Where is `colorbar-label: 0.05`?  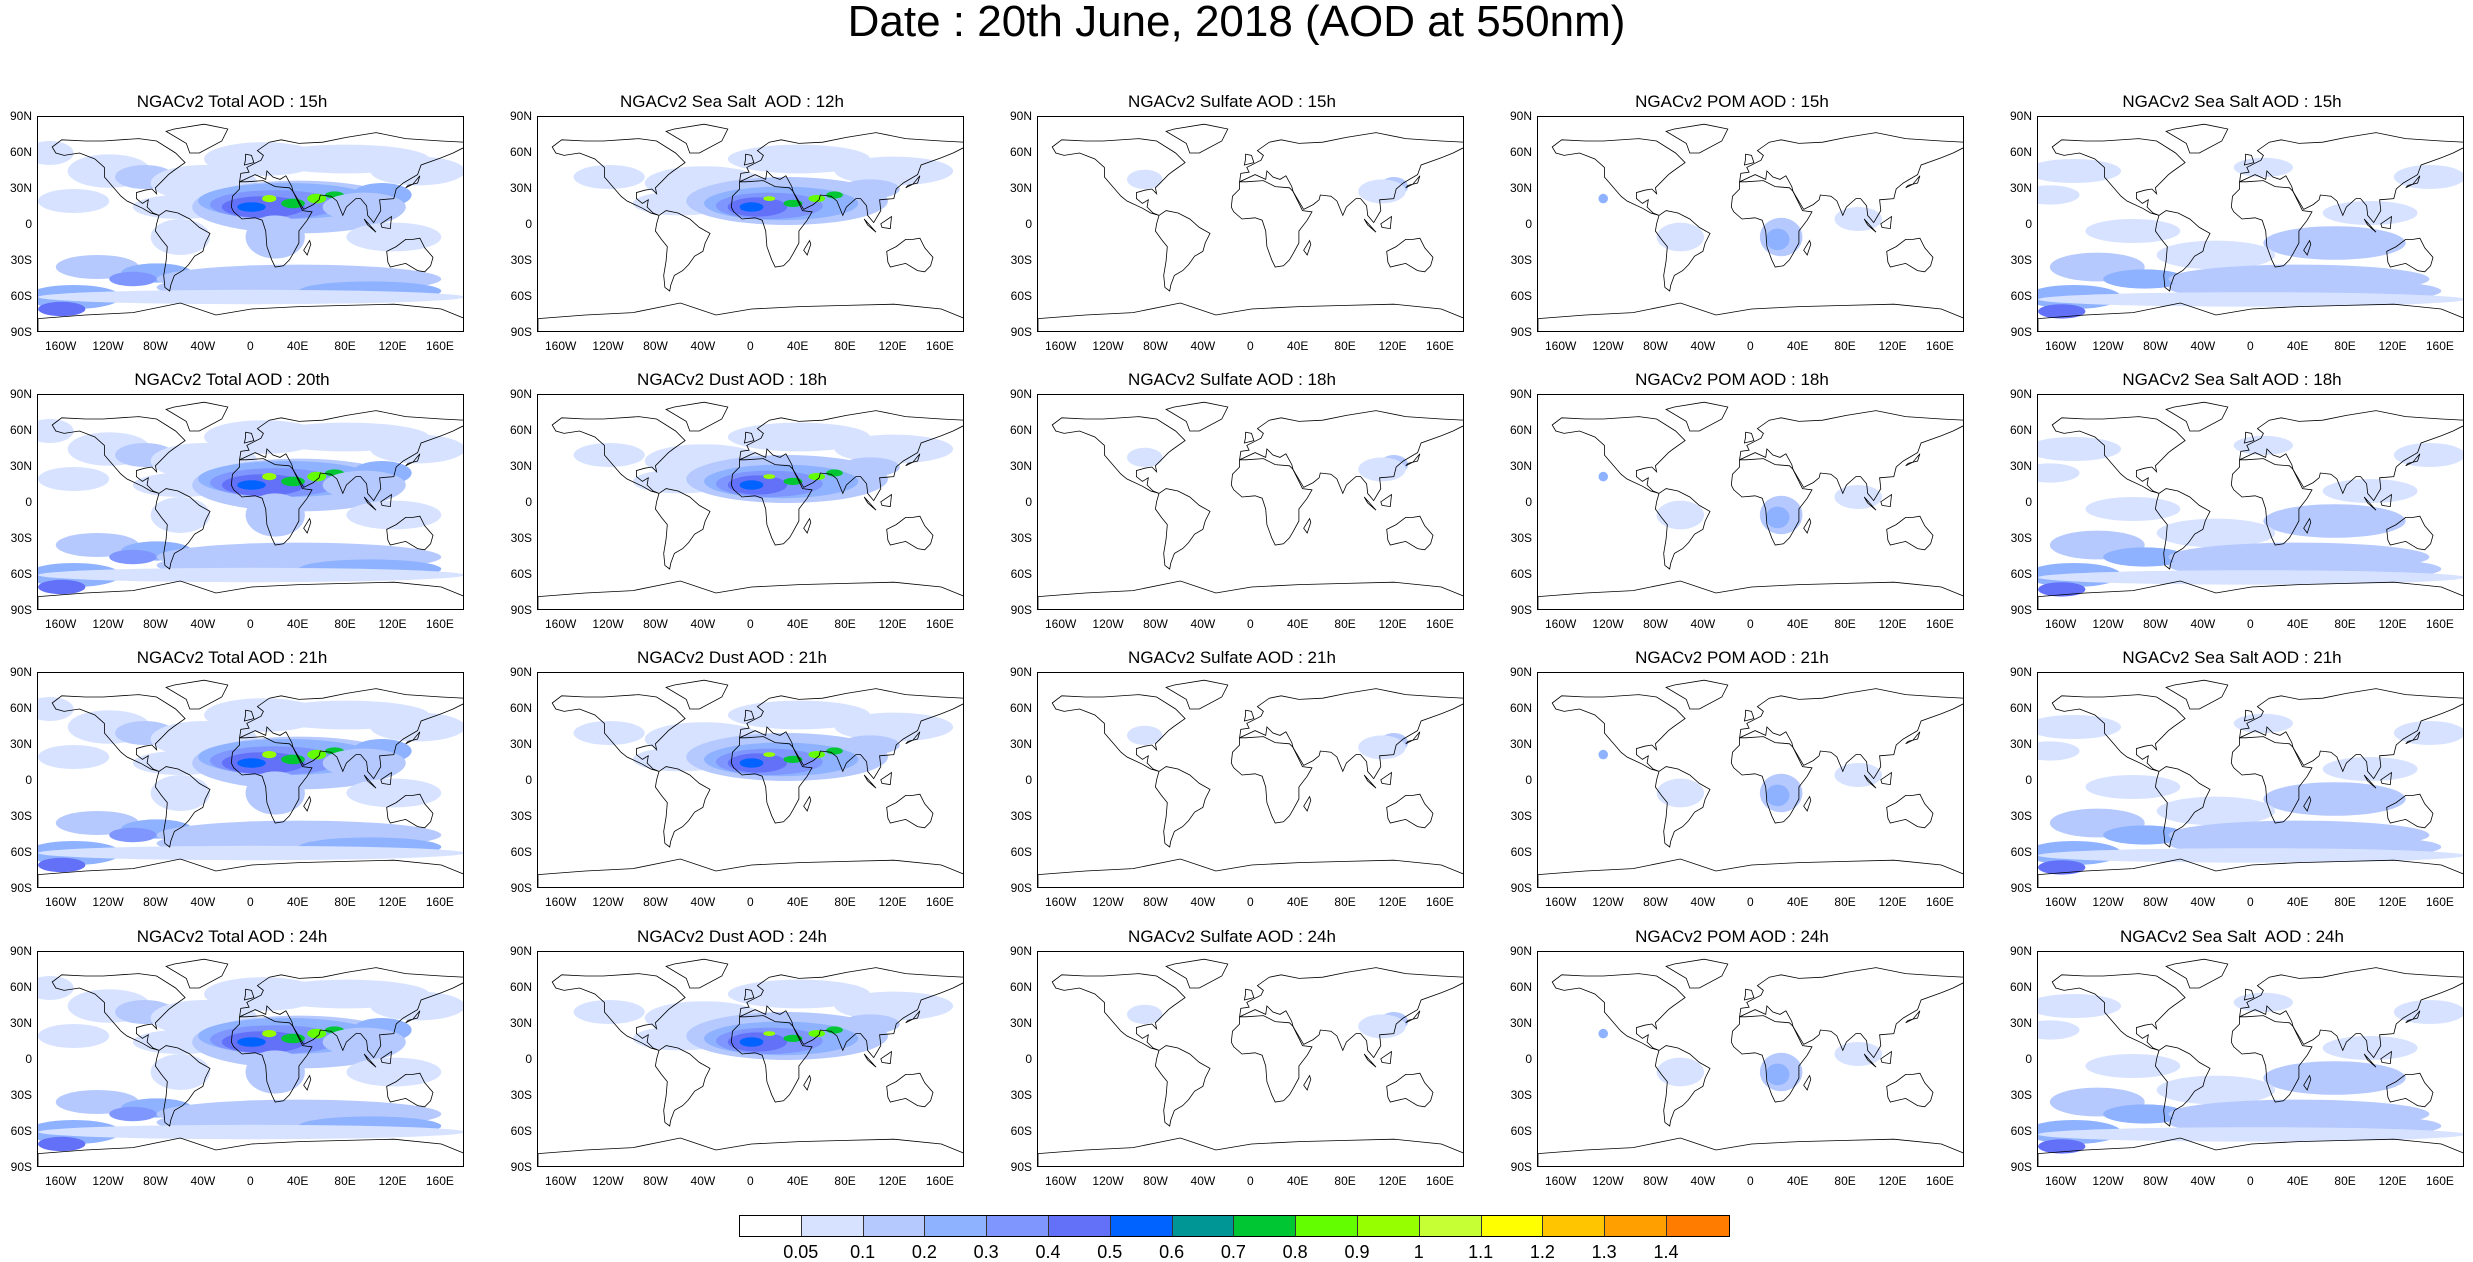
colorbar-label: 0.05 is located at coordinates (801, 1252).